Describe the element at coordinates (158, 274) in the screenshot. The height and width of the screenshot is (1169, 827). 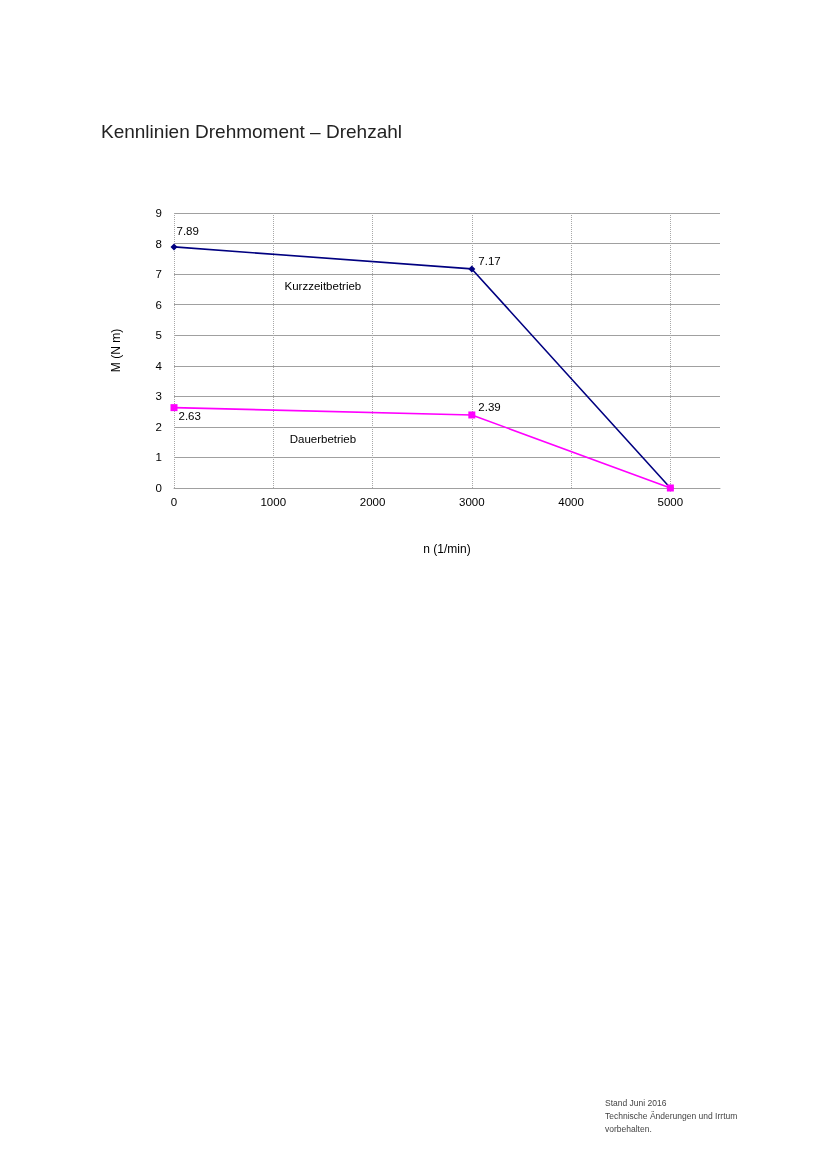
I see `y-tick-label: 7` at that location.